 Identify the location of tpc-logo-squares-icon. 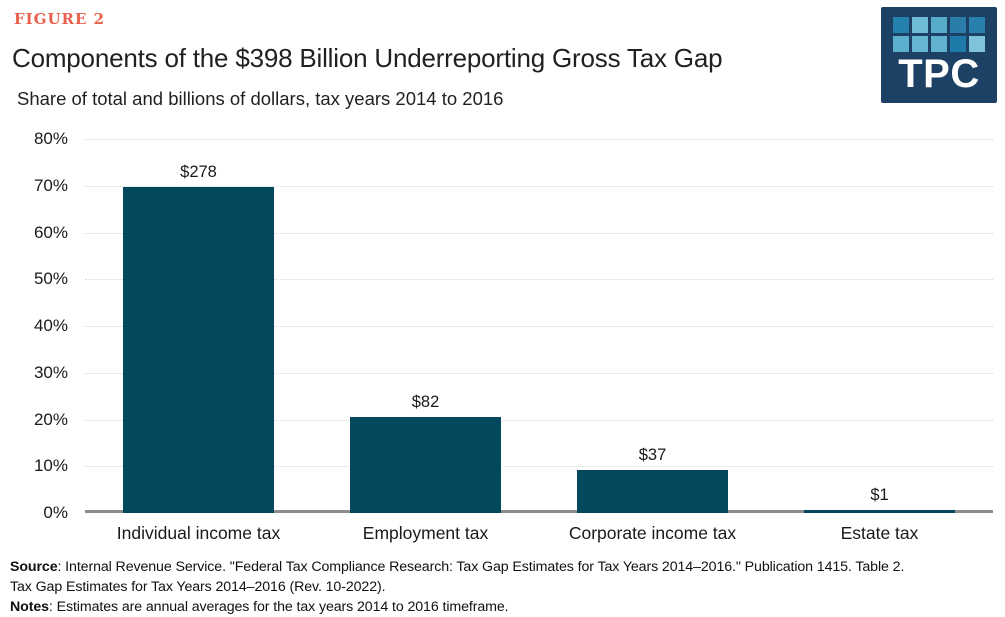
(939, 34).